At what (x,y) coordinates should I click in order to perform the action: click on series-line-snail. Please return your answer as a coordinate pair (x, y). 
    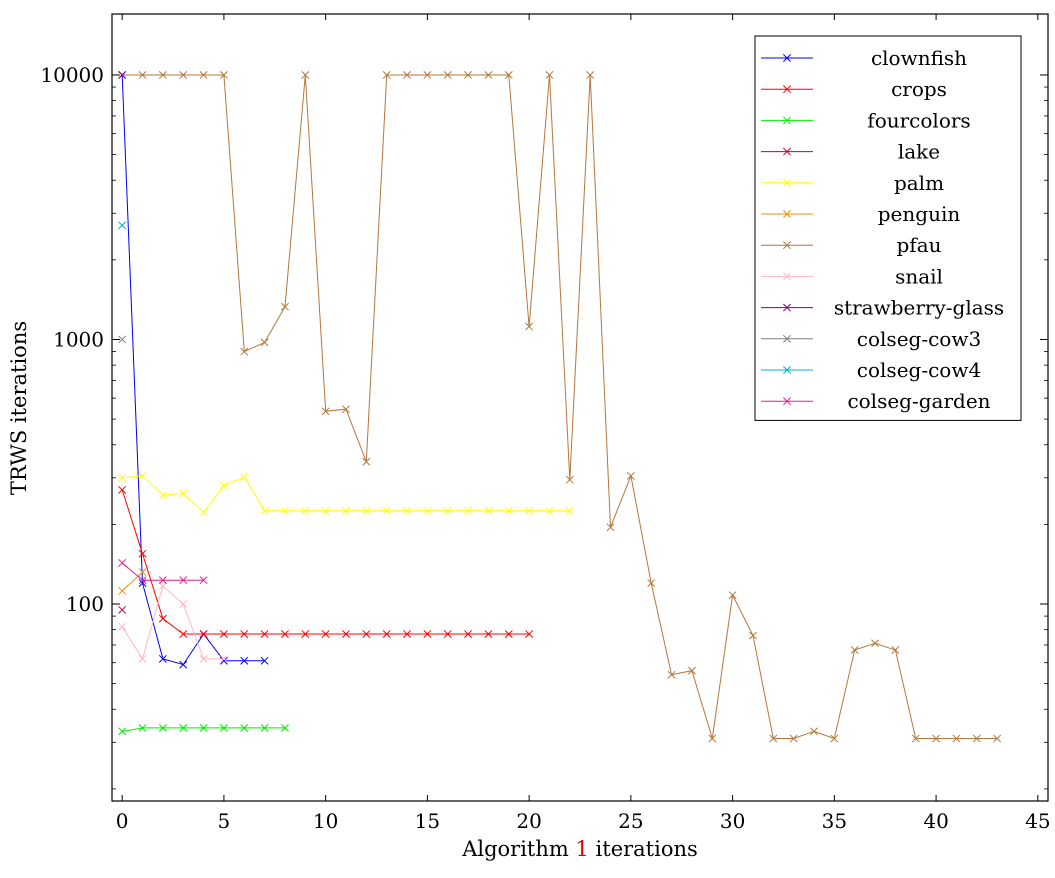
    Looking at the image, I should click on (172, 623).